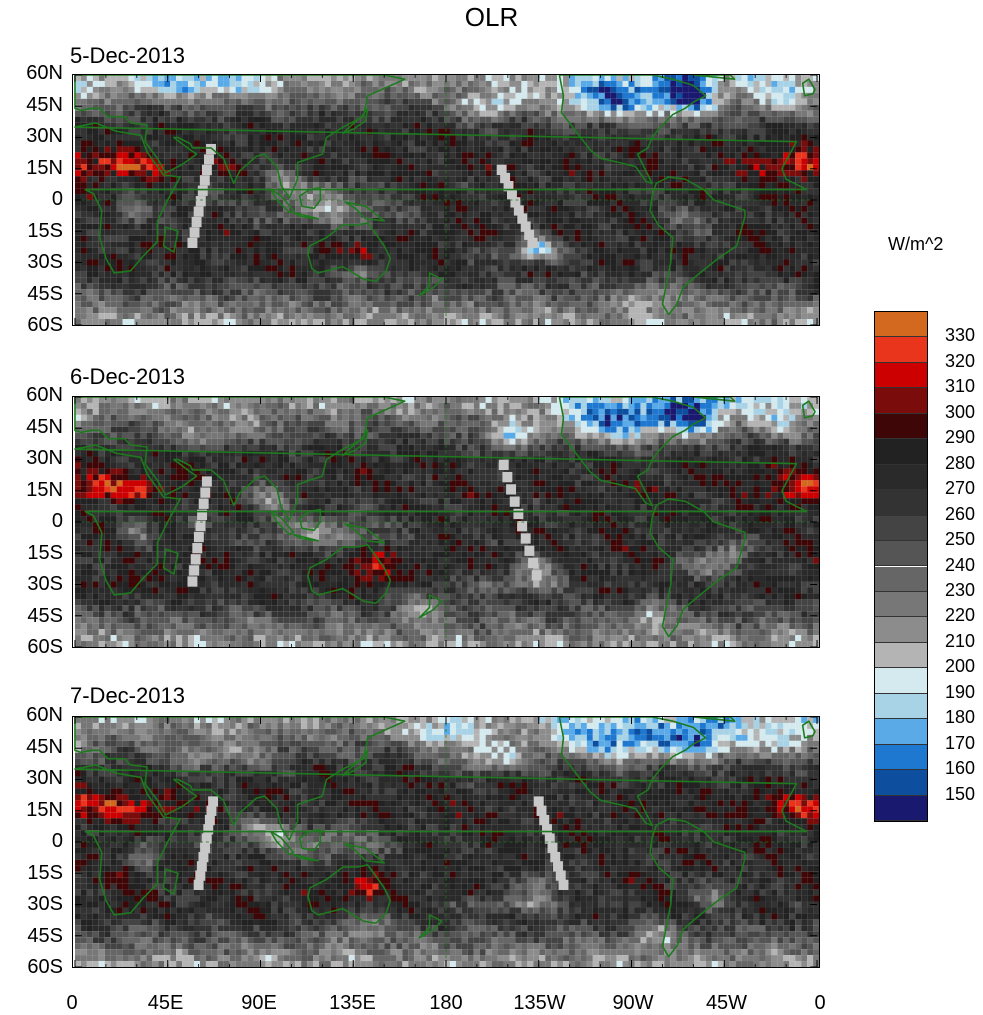 This screenshot has height=1015, width=983. I want to click on colorbar-level-label: 220, so click(960, 615).